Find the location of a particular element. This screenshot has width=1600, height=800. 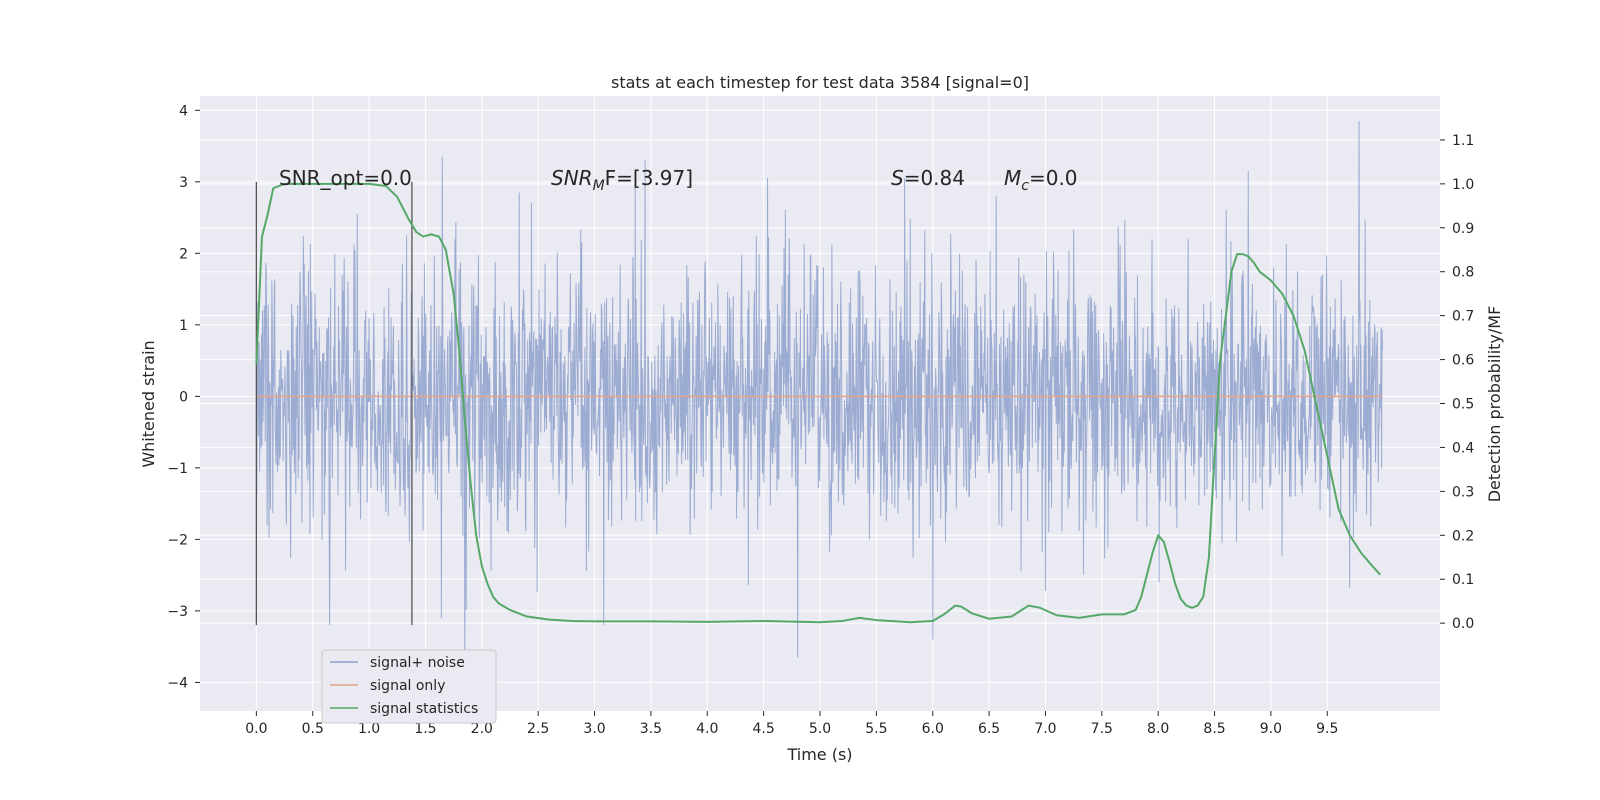

legend-box is located at coordinates (409, 686).